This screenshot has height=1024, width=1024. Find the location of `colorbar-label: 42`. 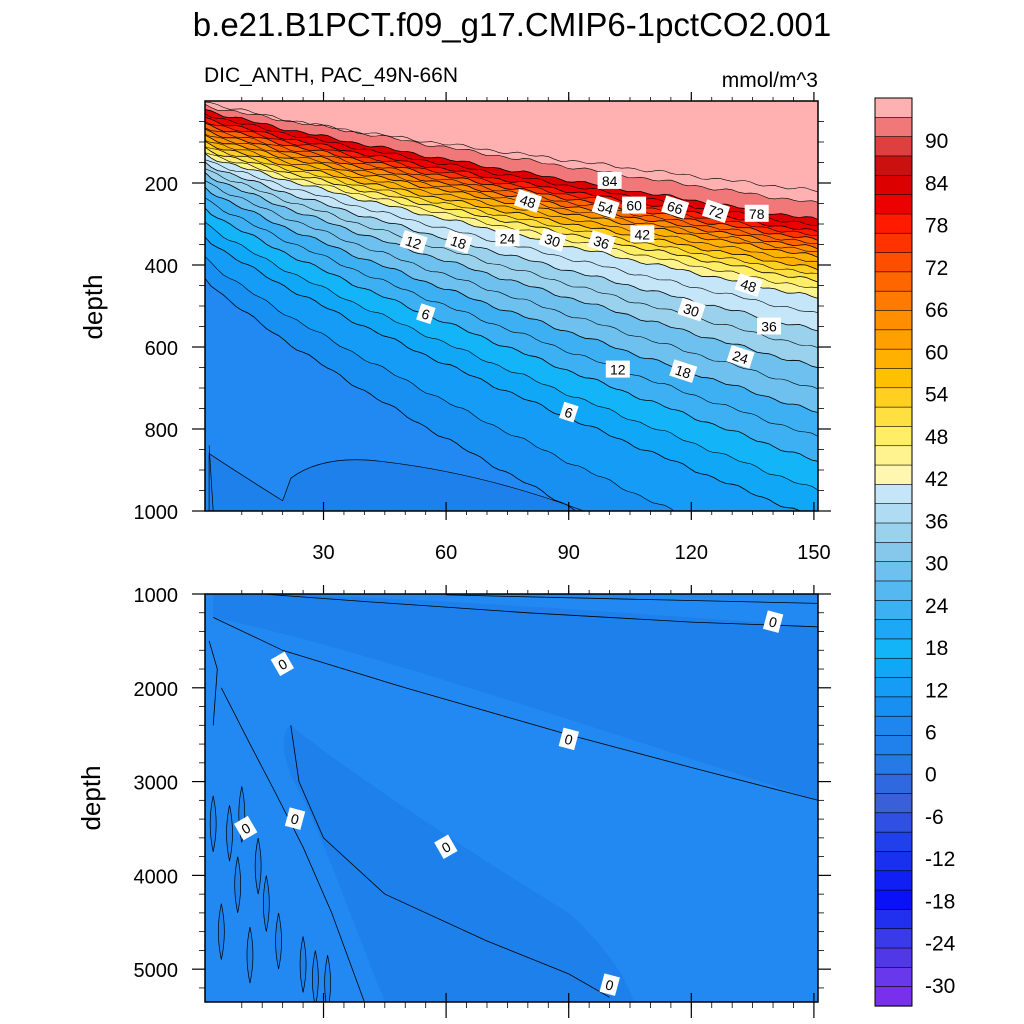

colorbar-label: 42 is located at coordinates (936, 479).